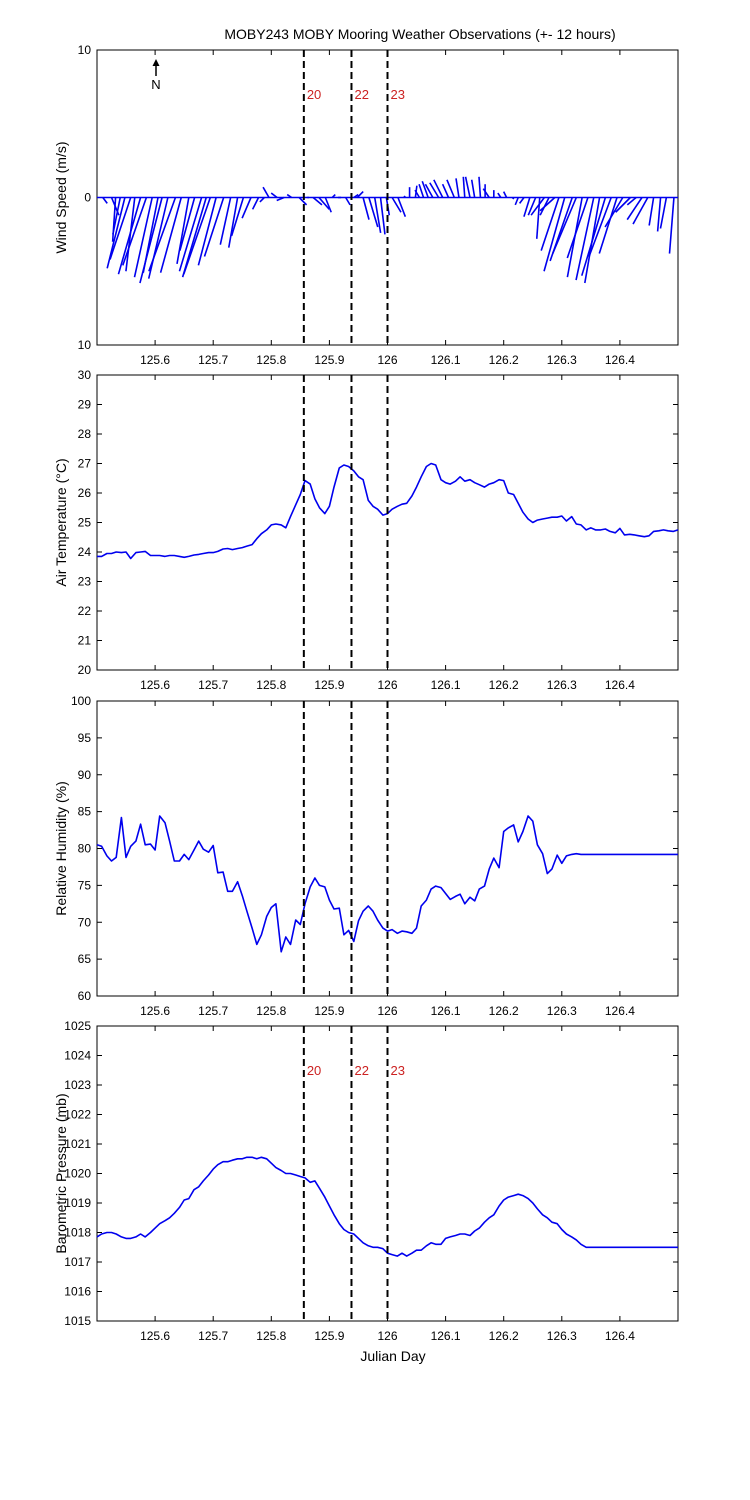 This screenshot has height=1500, width=750. What do you see at coordinates (85, 885) in the screenshot?
I see `y-tick-label: 75` at bounding box center [85, 885].